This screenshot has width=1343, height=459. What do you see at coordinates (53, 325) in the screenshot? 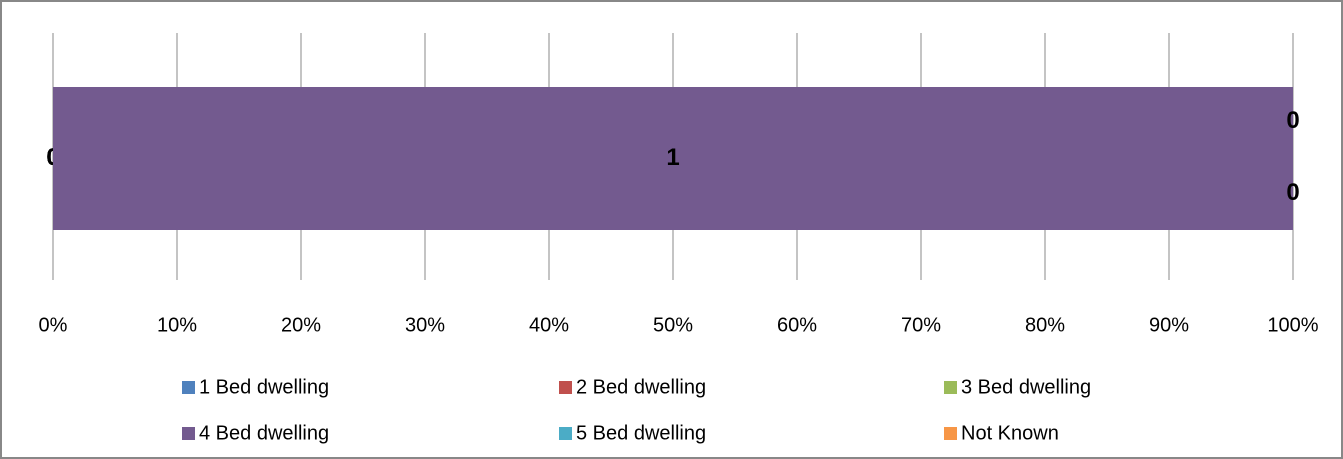
I see `x-tick-label: 0%` at bounding box center [53, 325].